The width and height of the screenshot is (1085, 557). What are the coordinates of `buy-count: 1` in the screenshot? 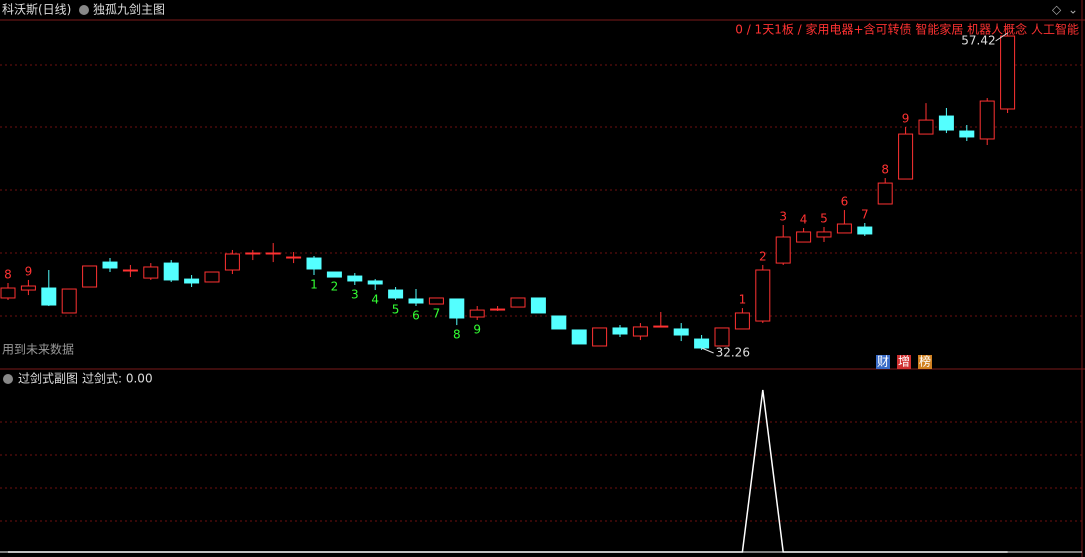 It's located at (314, 285).